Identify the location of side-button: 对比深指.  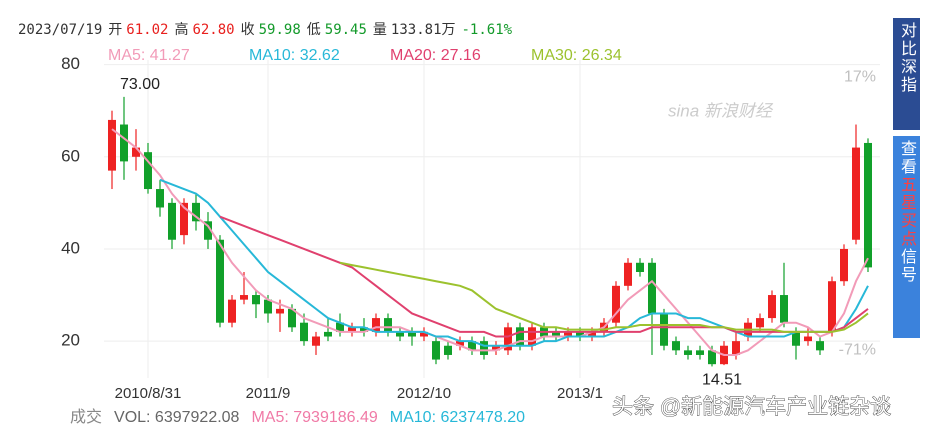
(906, 74).